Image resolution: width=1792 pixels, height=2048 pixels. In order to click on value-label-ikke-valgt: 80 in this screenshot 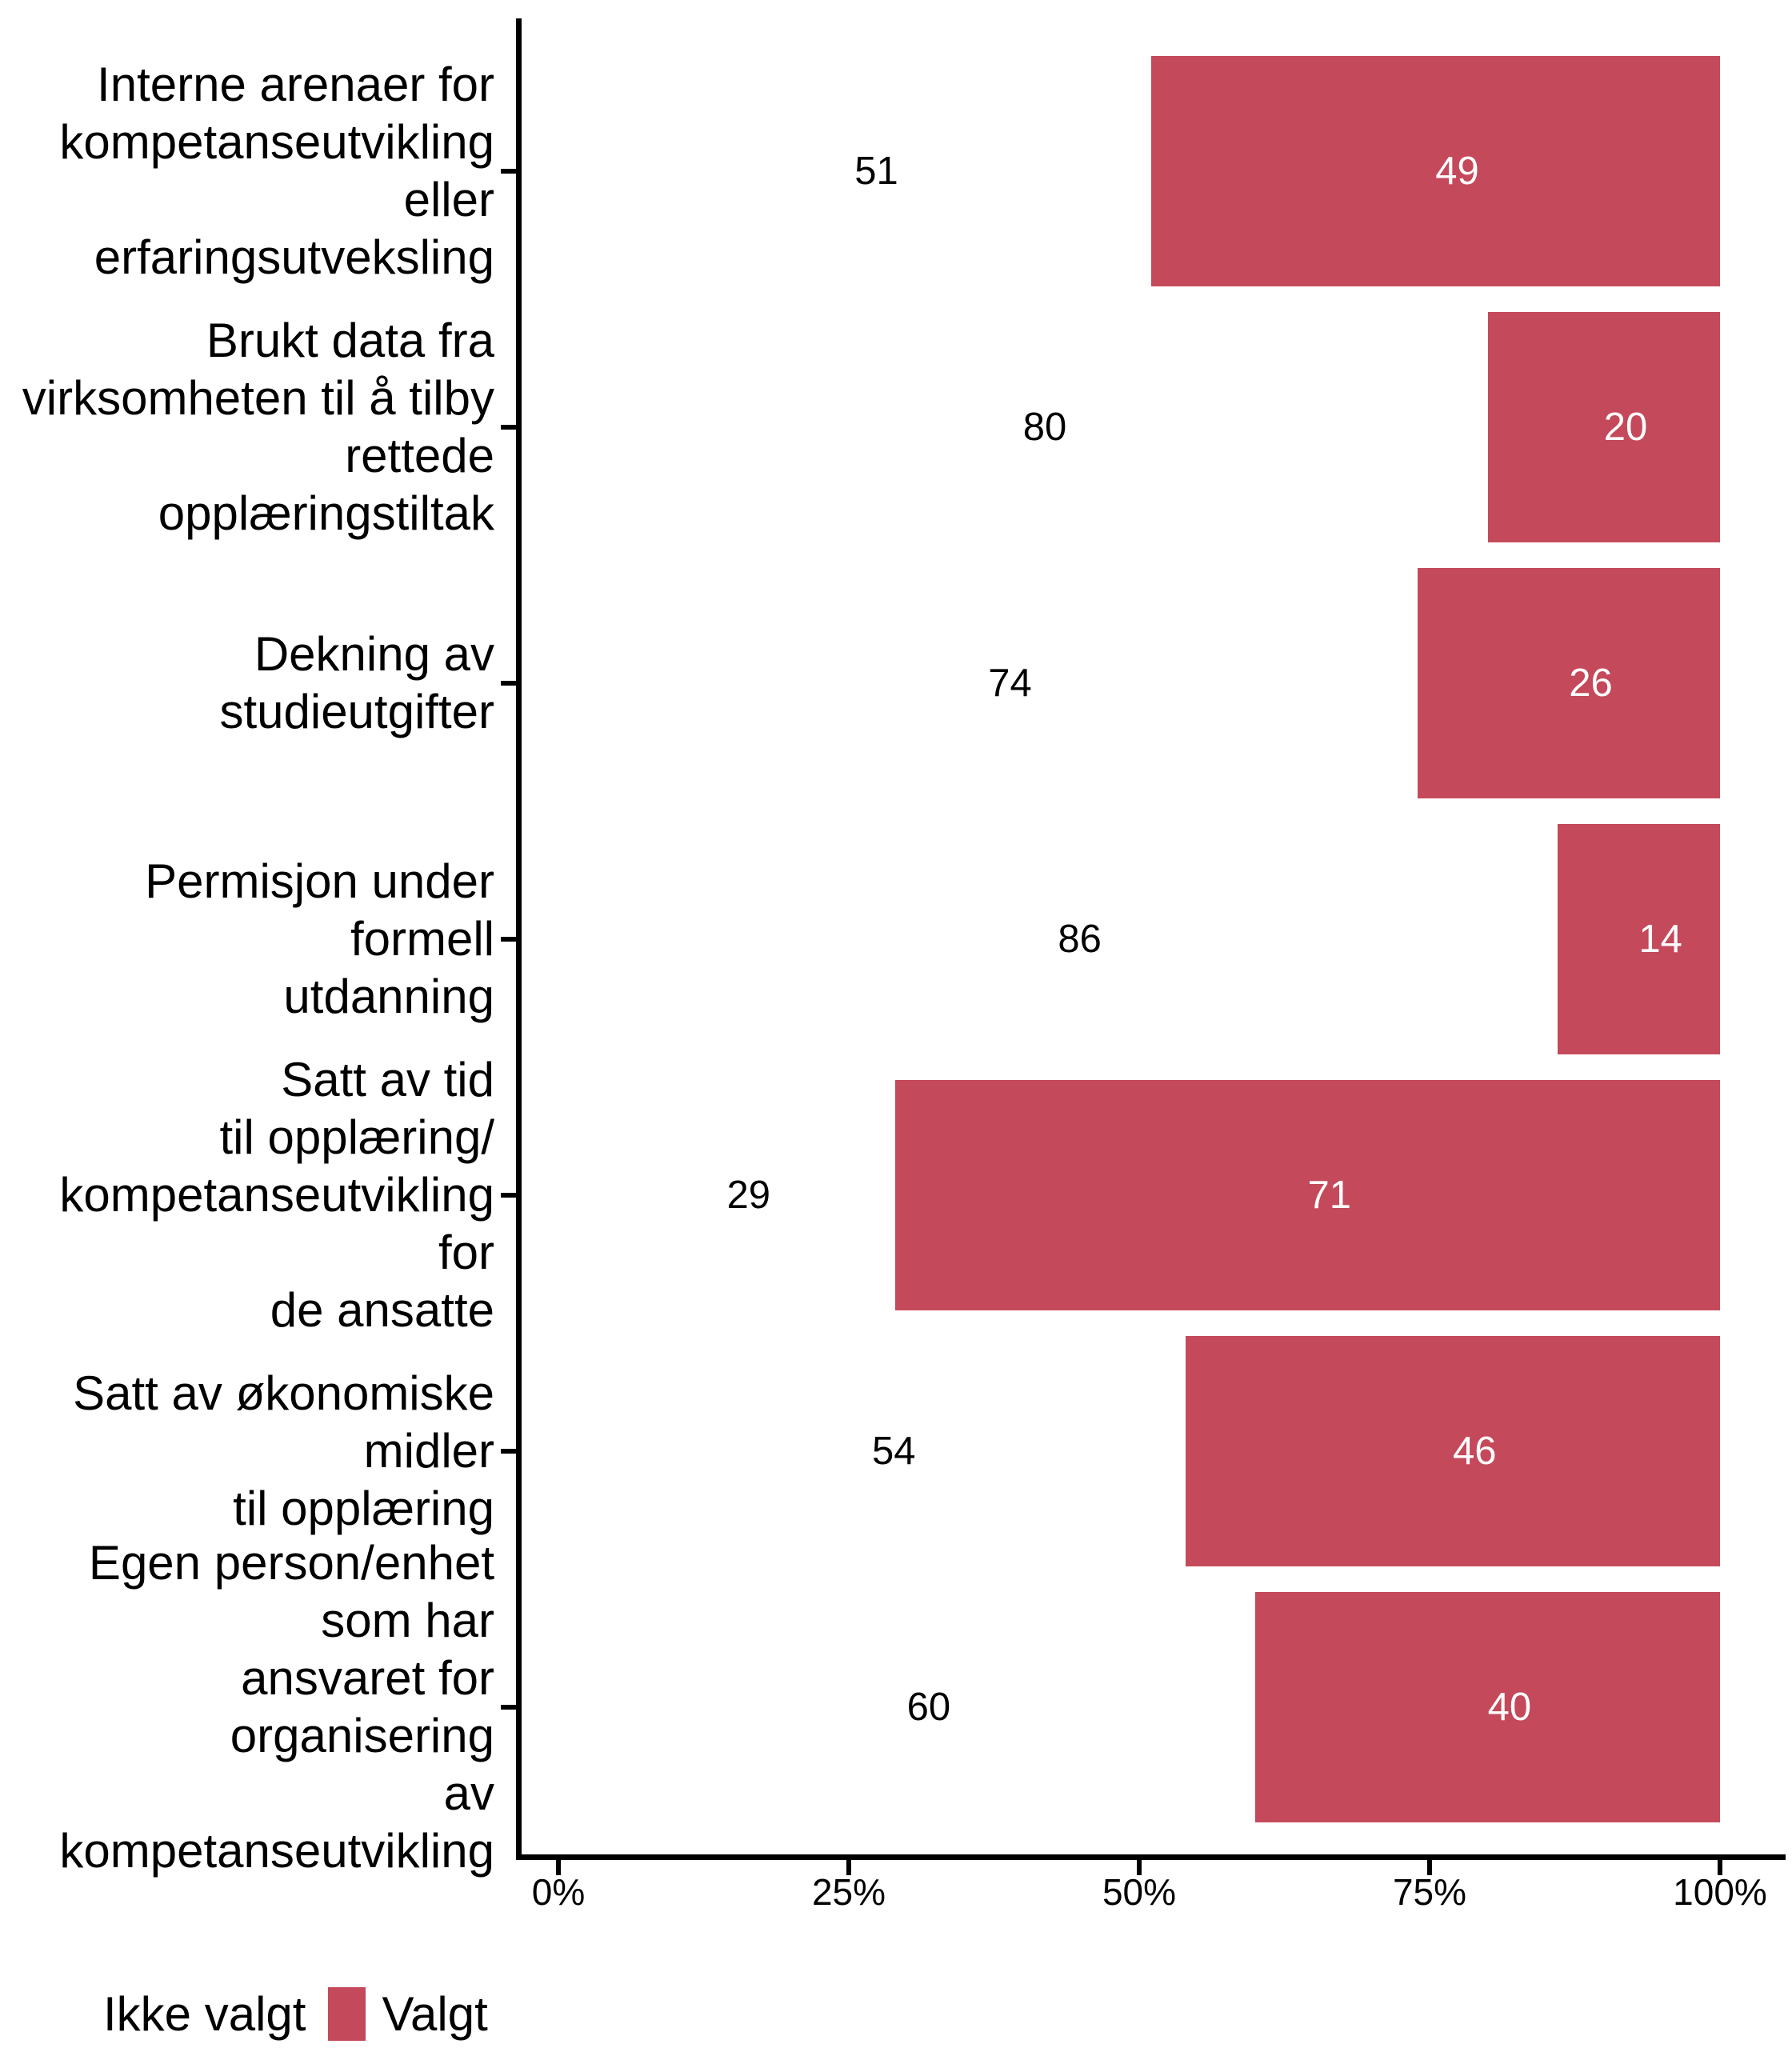, I will do `click(1044, 427)`.